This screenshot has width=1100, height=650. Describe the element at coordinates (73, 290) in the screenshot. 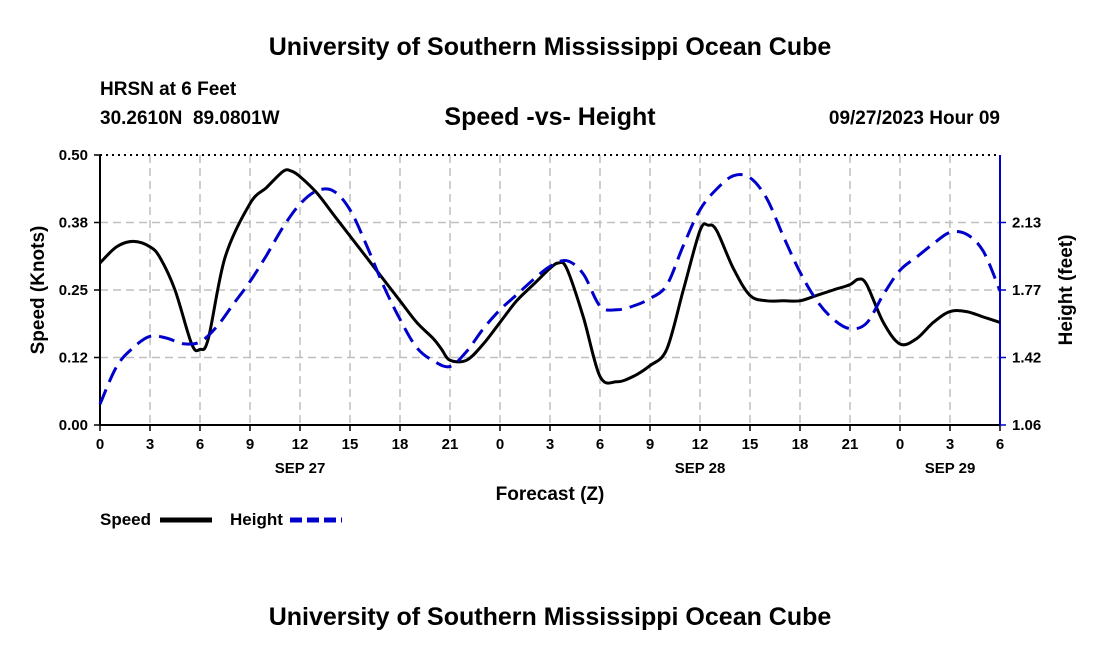

I see `y-tick-label: 0.25` at that location.